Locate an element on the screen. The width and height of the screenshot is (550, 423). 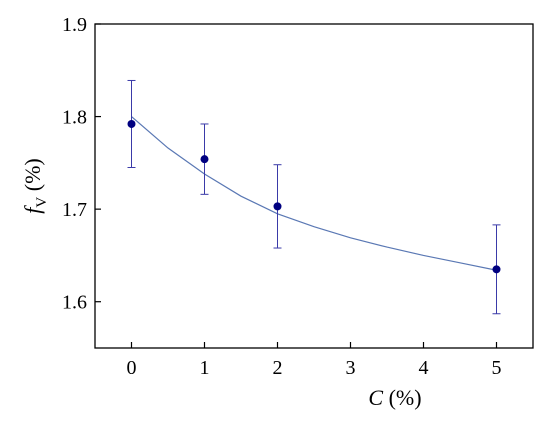
y-axis-title: fV (%) is located at coordinates (35, 185).